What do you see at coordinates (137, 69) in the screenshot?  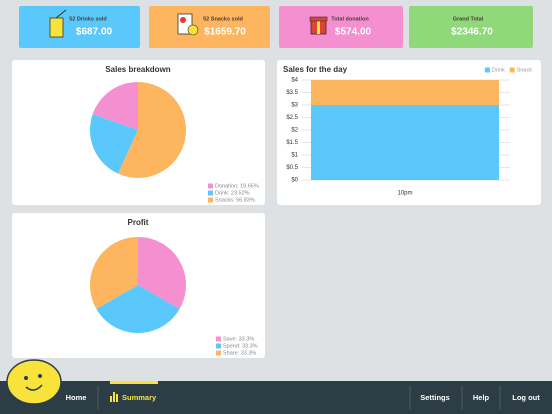 I see `chart-title: Sales breakdown` at bounding box center [137, 69].